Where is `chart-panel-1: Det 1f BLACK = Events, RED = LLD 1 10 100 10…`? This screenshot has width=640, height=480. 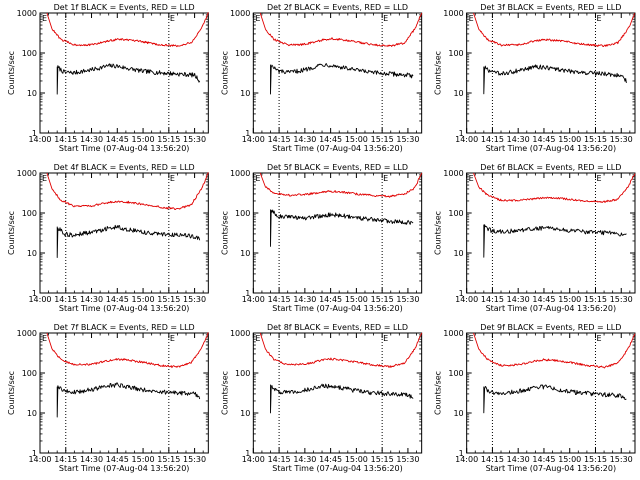
chart-panel-1: Det 1f BLACK = Events, RED = LLD 1 10 100 10… is located at coordinates (108, 78).